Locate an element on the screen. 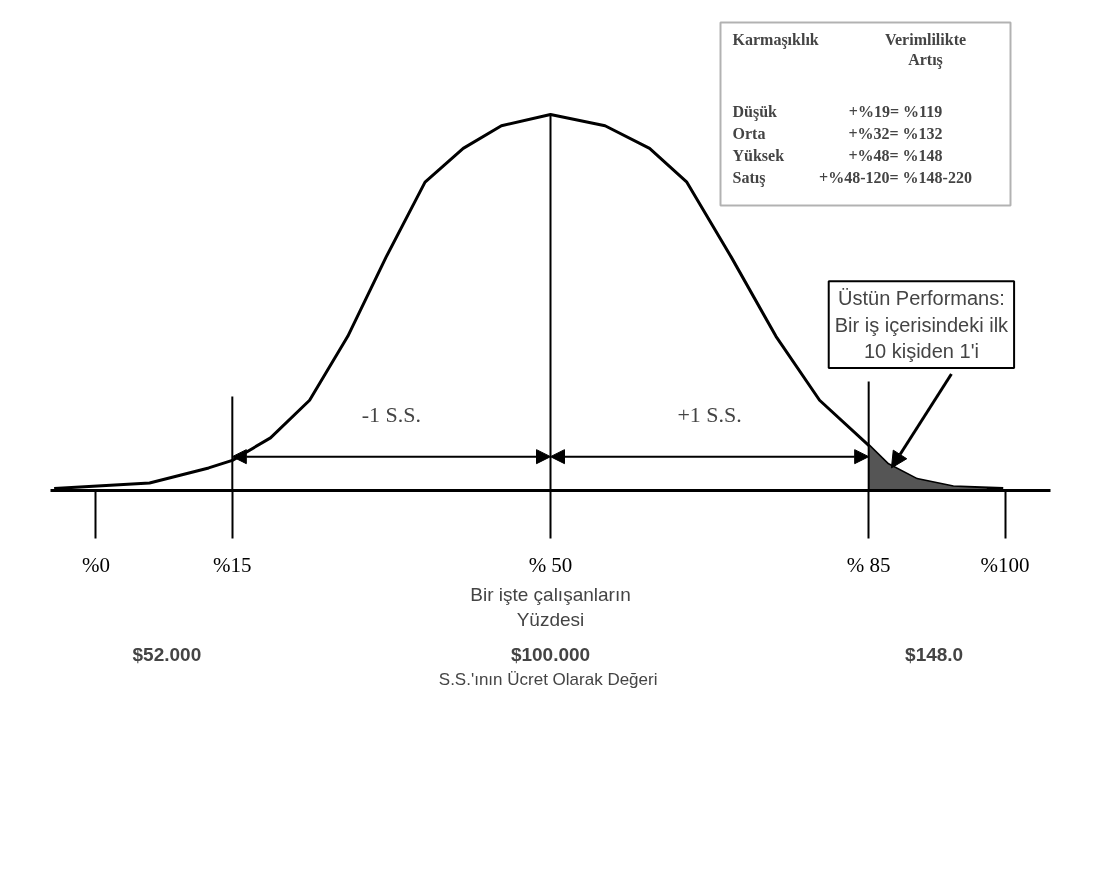 The width and height of the screenshot is (1112, 879). x-tick-label: %100 is located at coordinates (1005, 564).